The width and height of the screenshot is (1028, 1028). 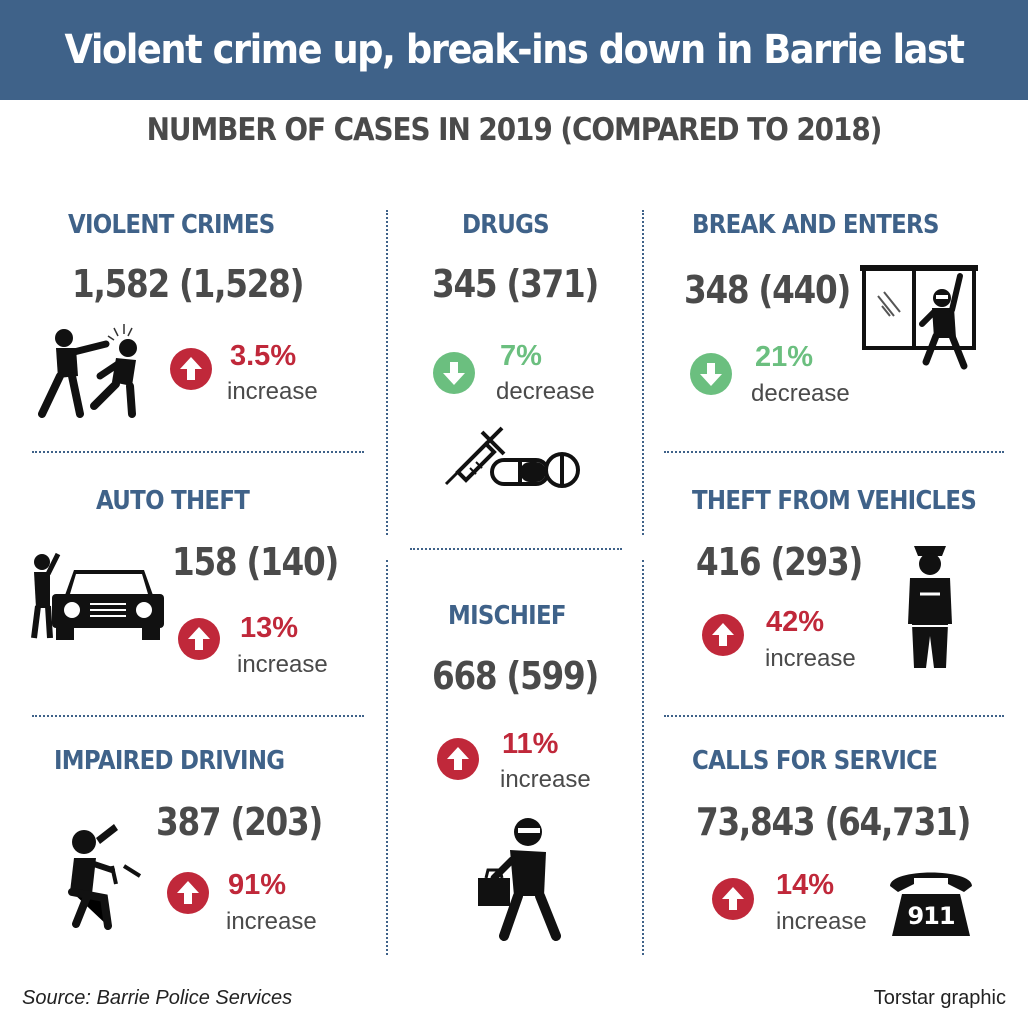 I want to click on category-label: MISCHIEF, so click(x=507, y=616).